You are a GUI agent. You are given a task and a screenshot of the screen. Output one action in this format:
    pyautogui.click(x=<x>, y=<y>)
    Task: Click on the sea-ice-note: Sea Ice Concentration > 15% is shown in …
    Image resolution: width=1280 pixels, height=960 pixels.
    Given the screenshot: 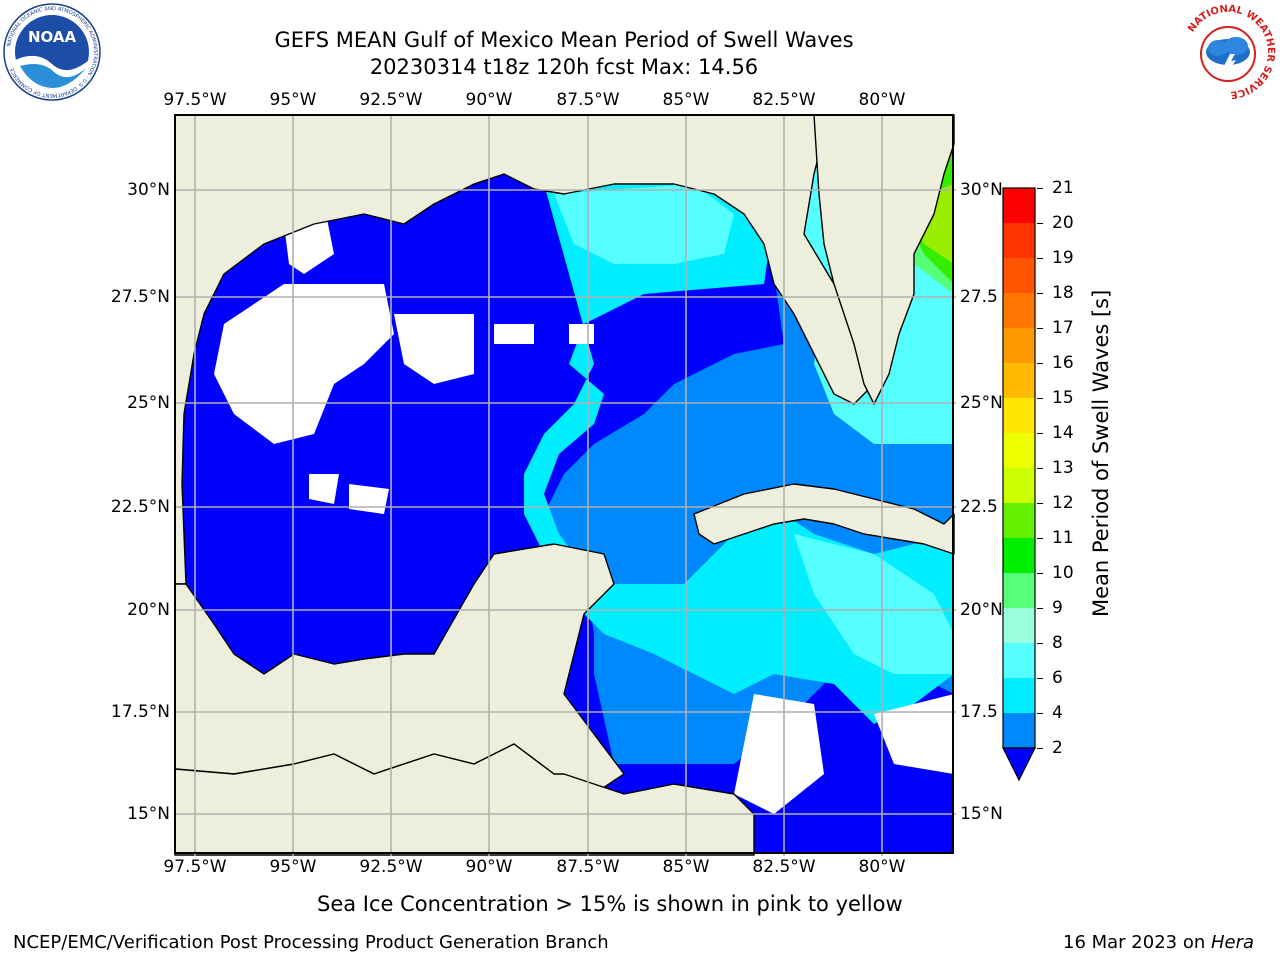 What is the action you would take?
    pyautogui.click(x=610, y=904)
    